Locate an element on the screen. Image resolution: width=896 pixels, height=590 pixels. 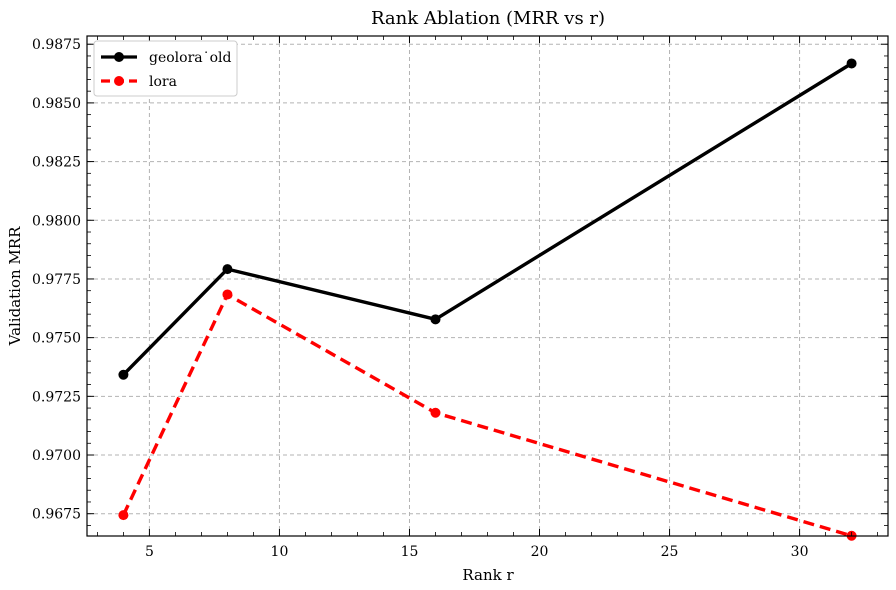
x-tick-label-5: 30 is located at coordinates (800, 552).